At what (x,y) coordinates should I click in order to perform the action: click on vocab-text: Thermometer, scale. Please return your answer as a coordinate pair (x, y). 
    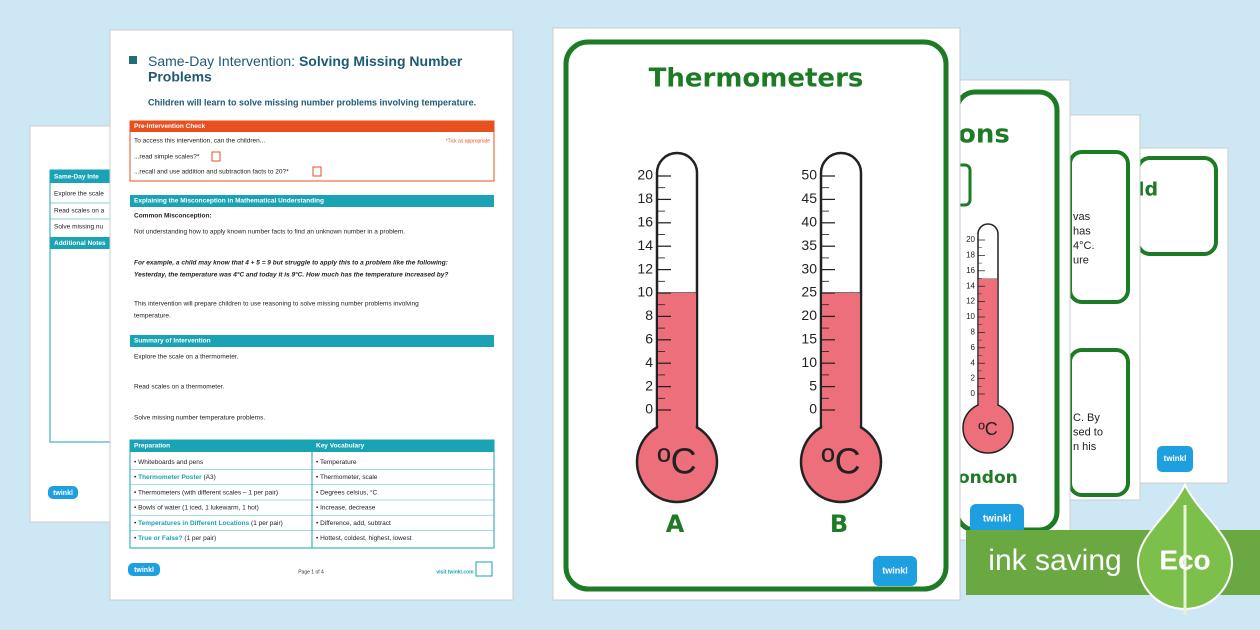
    Looking at the image, I should click on (349, 477).